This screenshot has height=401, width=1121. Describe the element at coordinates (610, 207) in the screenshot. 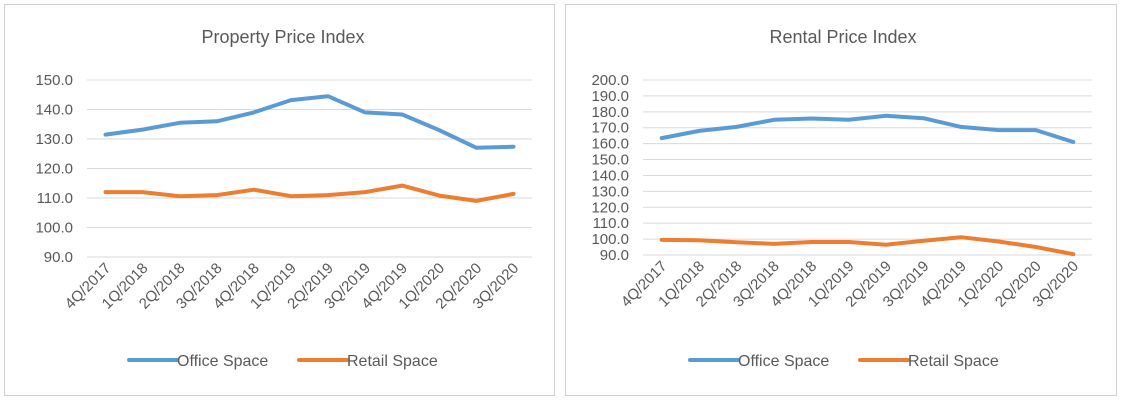

I see `rental-y-tick-label: 120.0` at that location.